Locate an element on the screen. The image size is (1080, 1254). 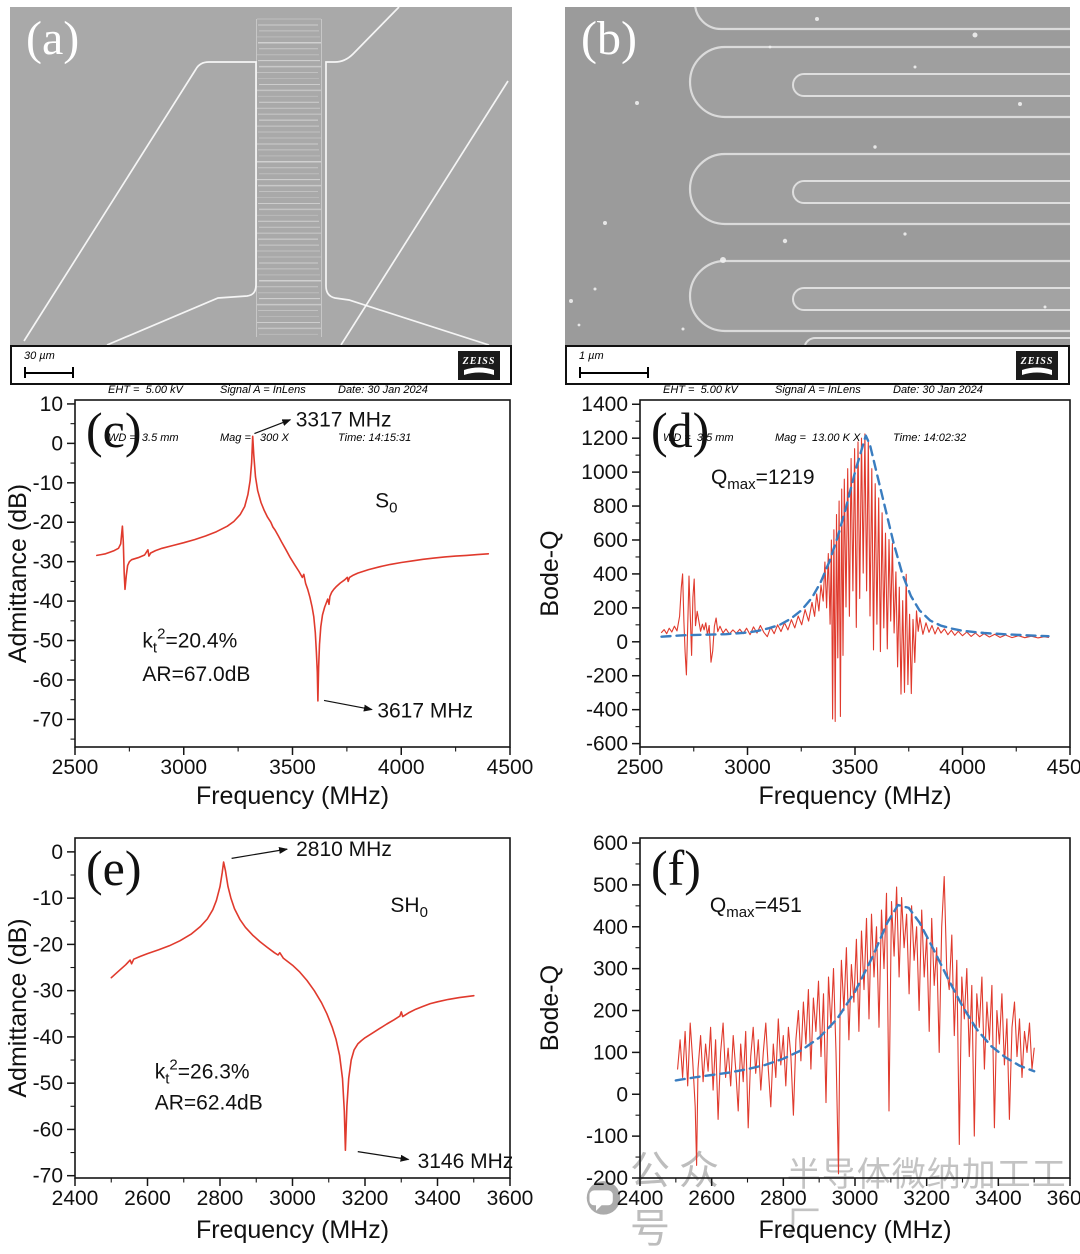
annotation-text: AR=67.0dB is located at coordinates (196, 674).